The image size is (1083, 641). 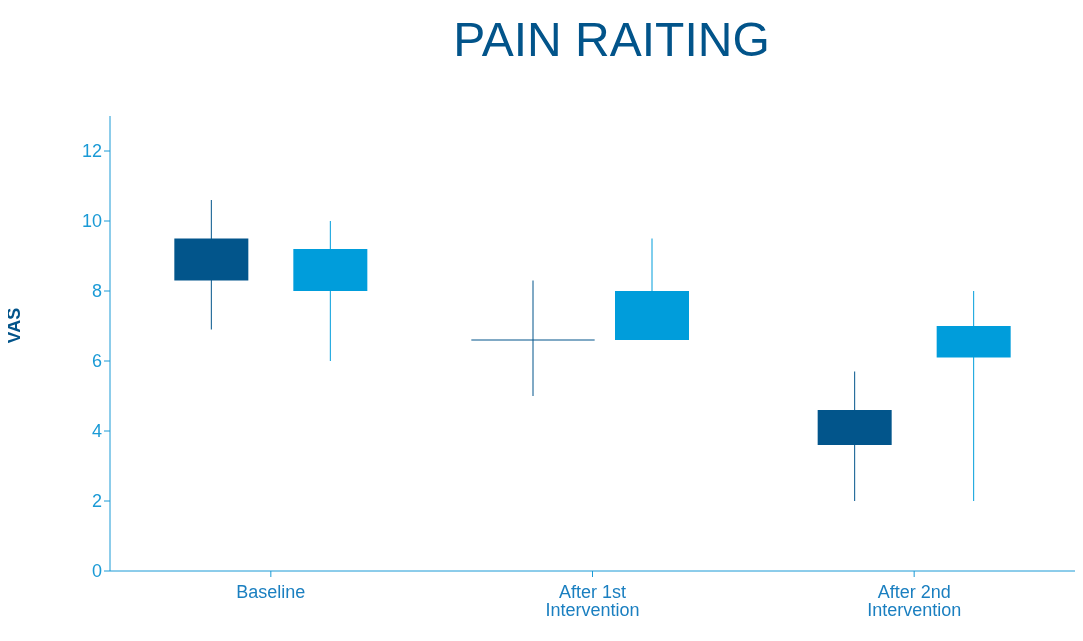 What do you see at coordinates (271, 591) in the screenshot?
I see `x-tick-label: Baseline` at bounding box center [271, 591].